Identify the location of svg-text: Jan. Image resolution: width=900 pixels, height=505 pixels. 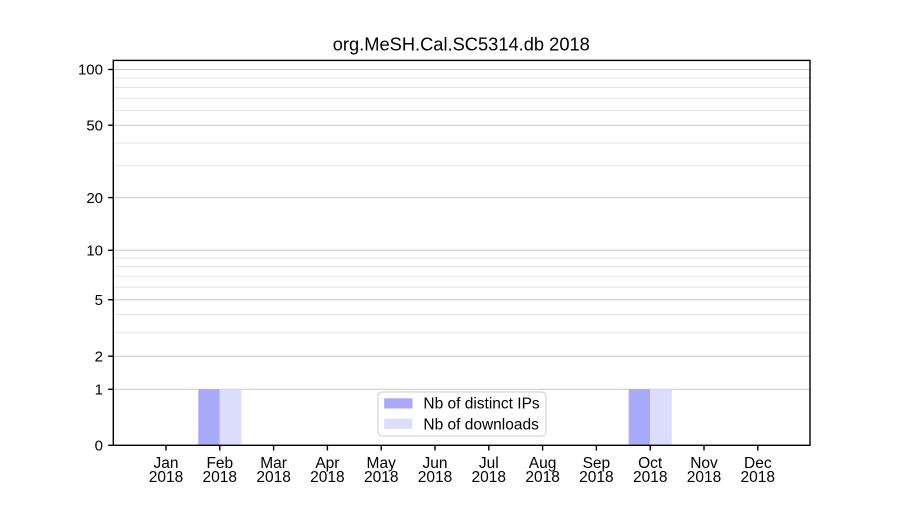
(166, 463).